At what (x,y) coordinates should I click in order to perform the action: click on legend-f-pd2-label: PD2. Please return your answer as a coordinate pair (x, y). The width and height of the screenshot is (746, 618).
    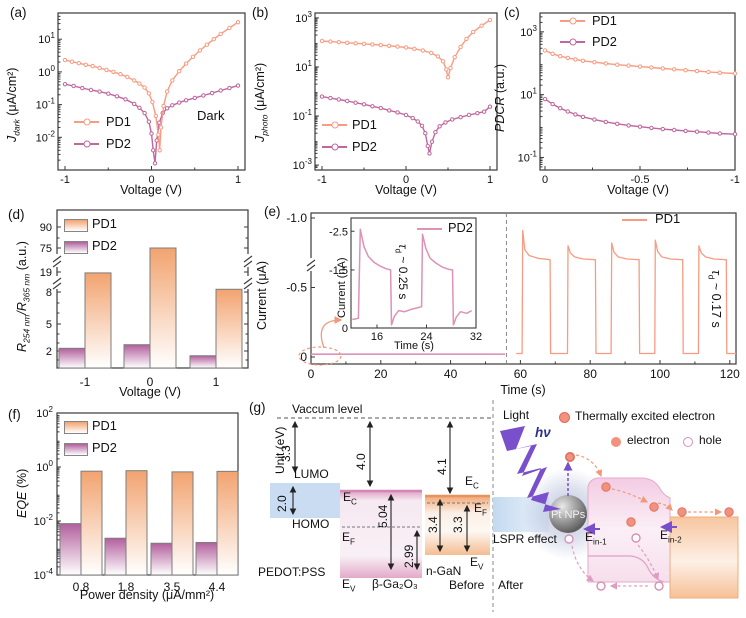
    Looking at the image, I should click on (104, 447).